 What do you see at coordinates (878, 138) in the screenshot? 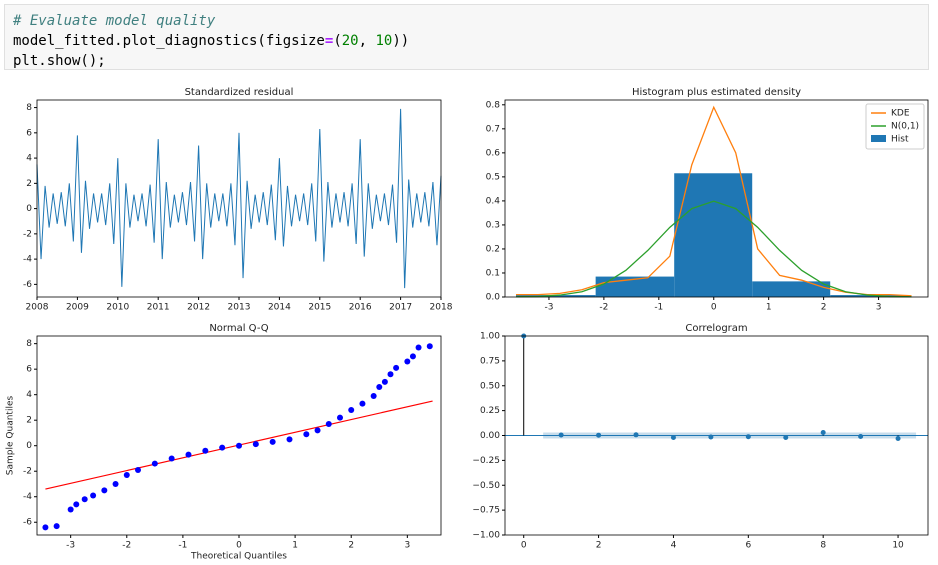
I see `legend-swatch` at bounding box center [878, 138].